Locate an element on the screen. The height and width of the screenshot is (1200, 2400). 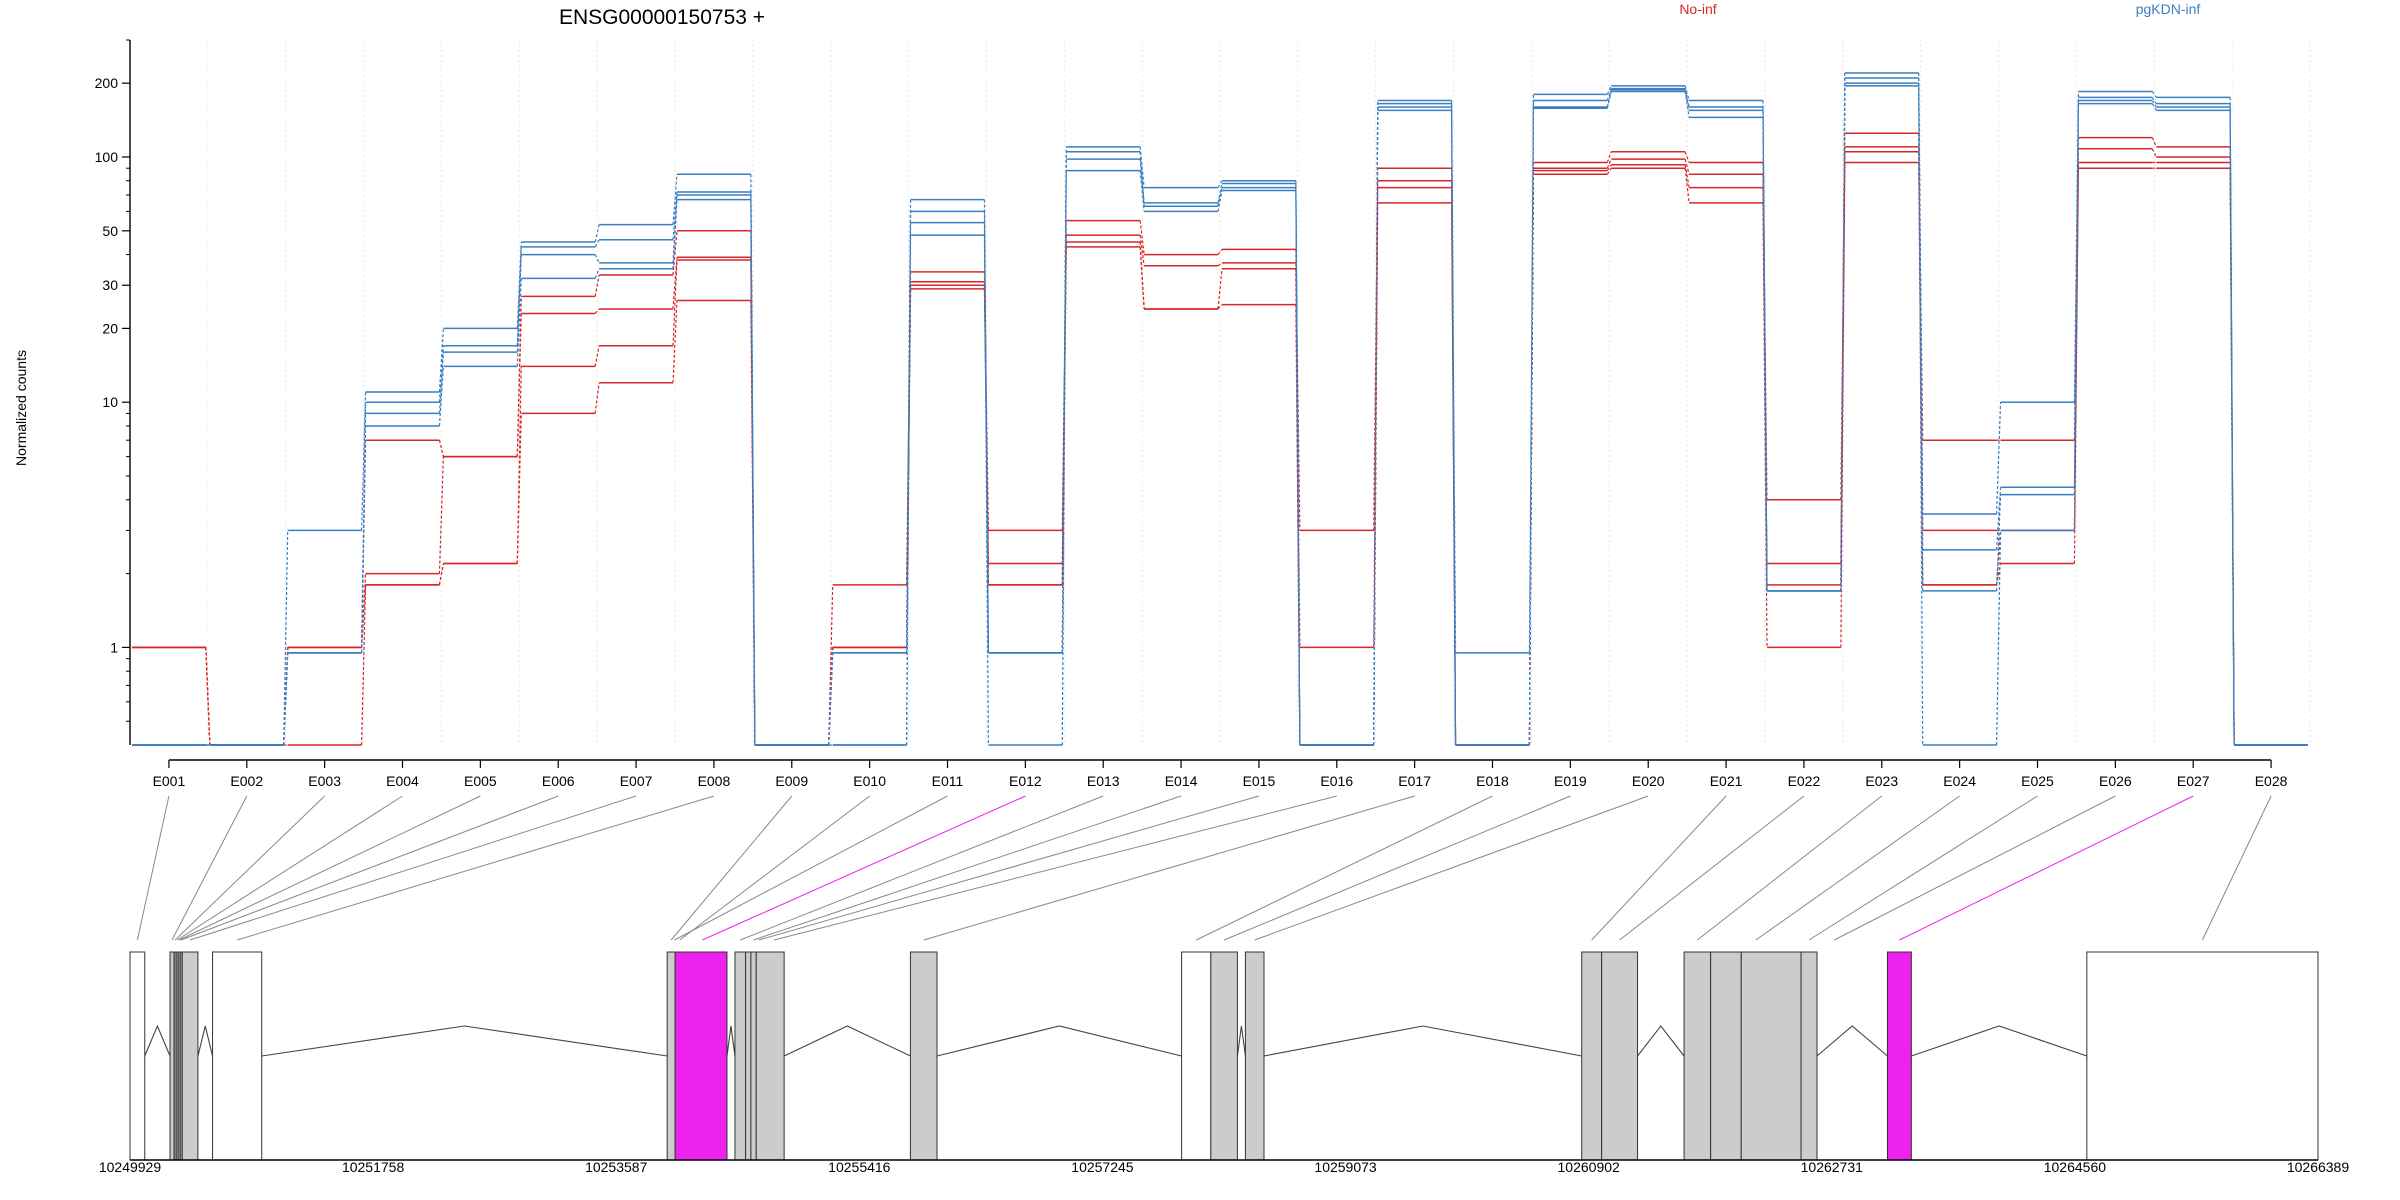
y-tick-label: 200 is located at coordinates (107, 83).